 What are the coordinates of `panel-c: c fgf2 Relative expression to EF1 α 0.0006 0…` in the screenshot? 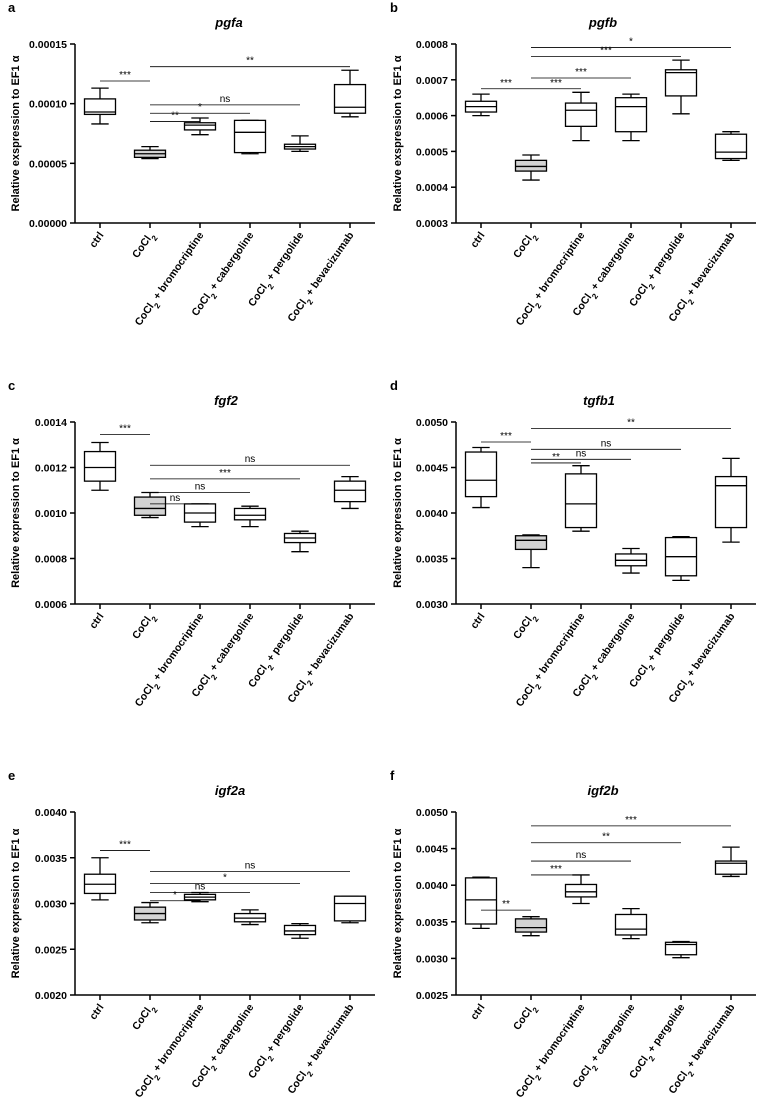 It's located at (191, 543).